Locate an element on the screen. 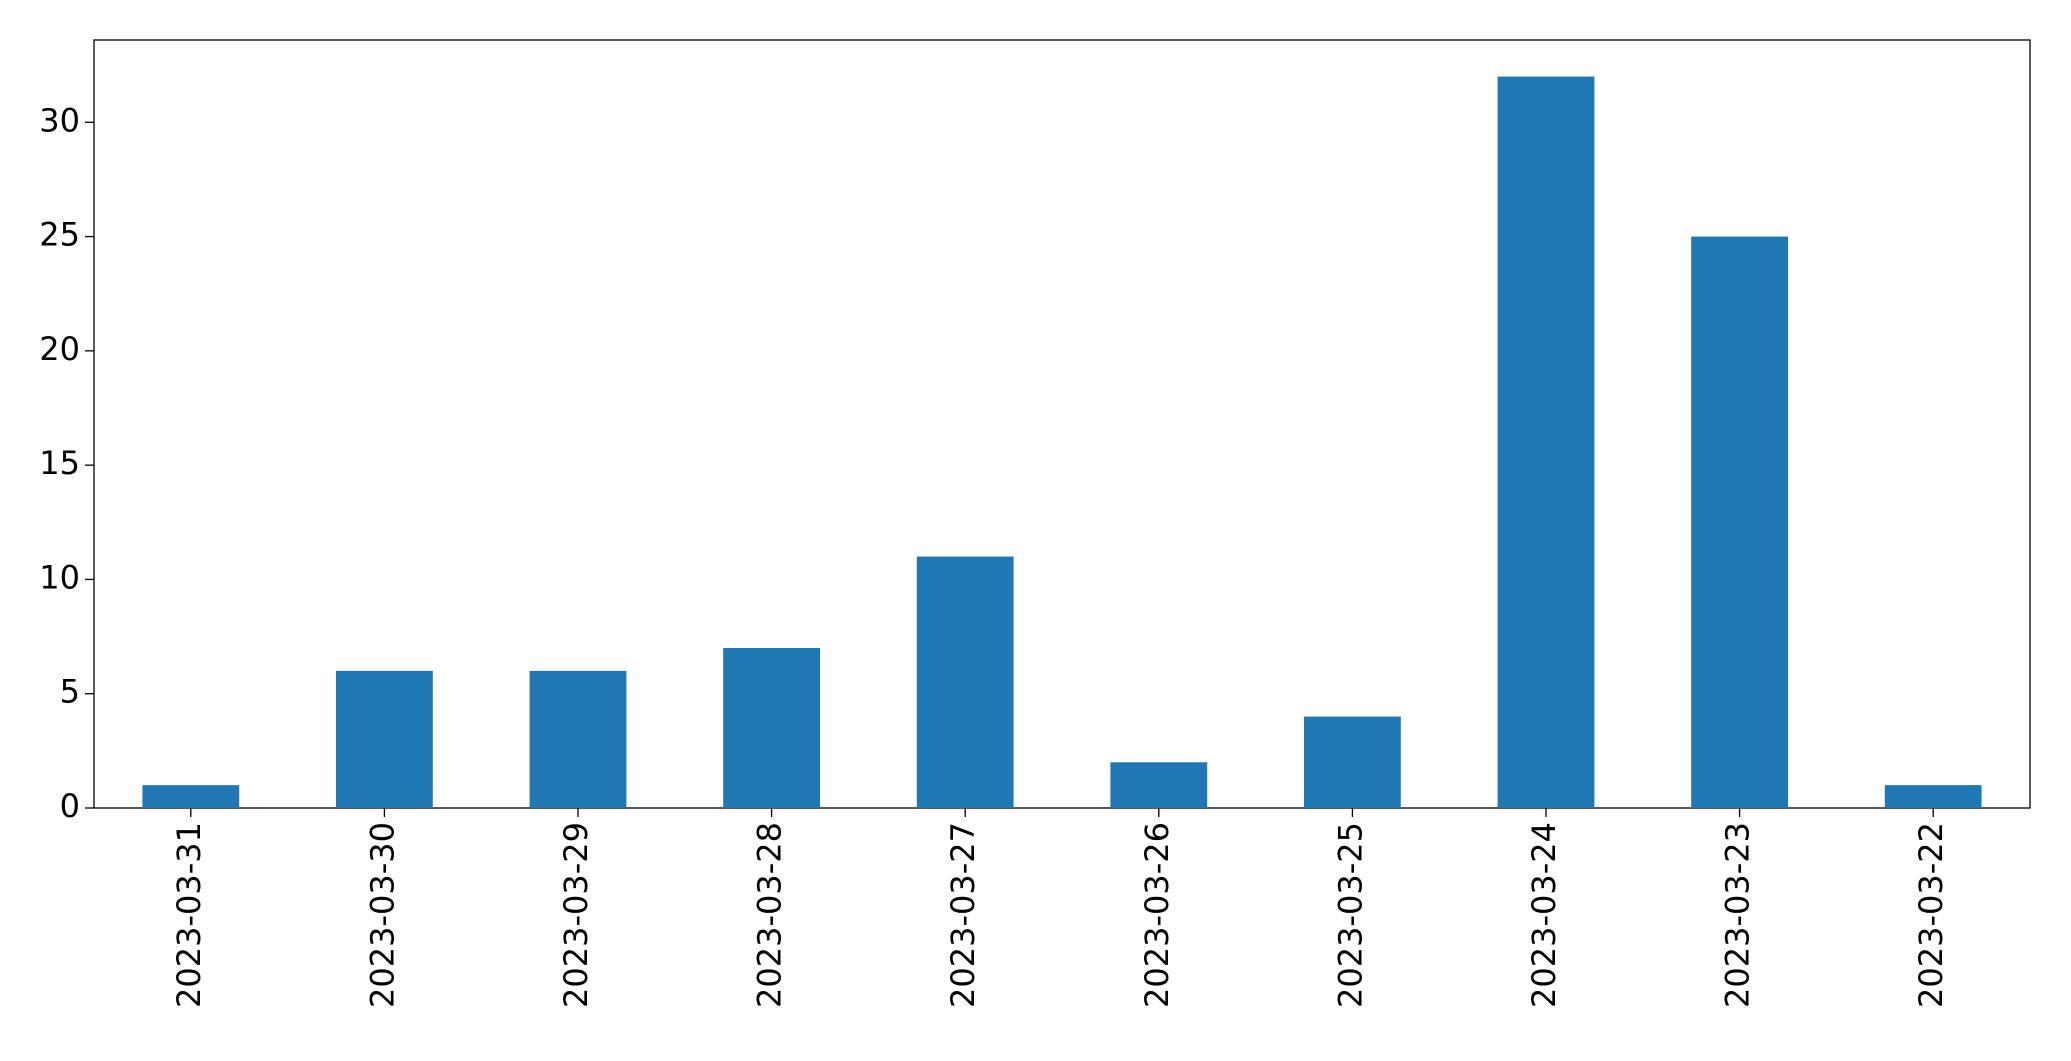 Image resolution: width=2071 pixels, height=1061 pixels. y-tick-label: 10 is located at coordinates (59, 577).